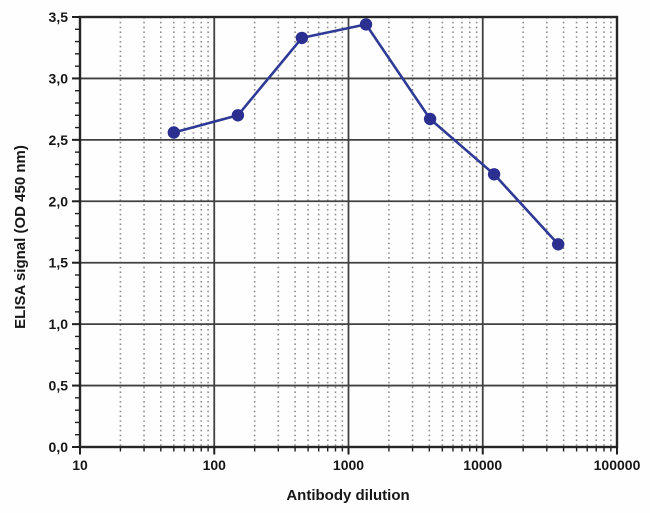 Image resolution: width=650 pixels, height=513 pixels. Describe the element at coordinates (347, 495) in the screenshot. I see `x-axis-title: Antibody dilution` at that location.